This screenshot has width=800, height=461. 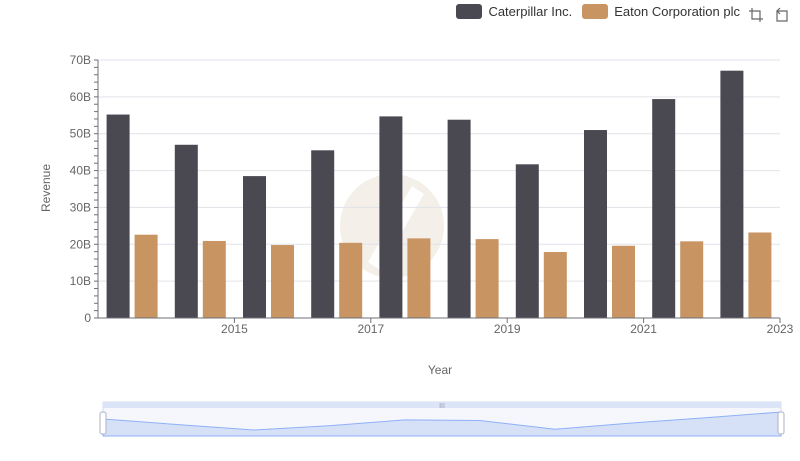 What do you see at coordinates (643, 329) in the screenshot?
I see `x-tick-label: 2021` at bounding box center [643, 329].